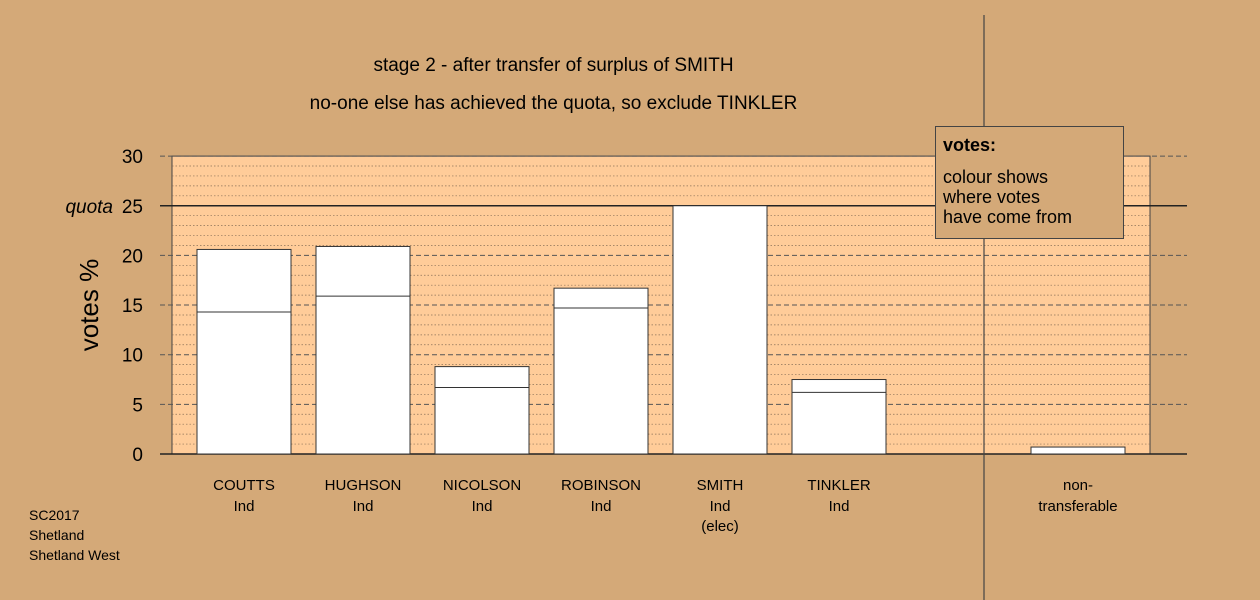 The image size is (1260, 600). Describe the element at coordinates (1008, 217) in the screenshot. I see `legend-line: have come from` at that location.